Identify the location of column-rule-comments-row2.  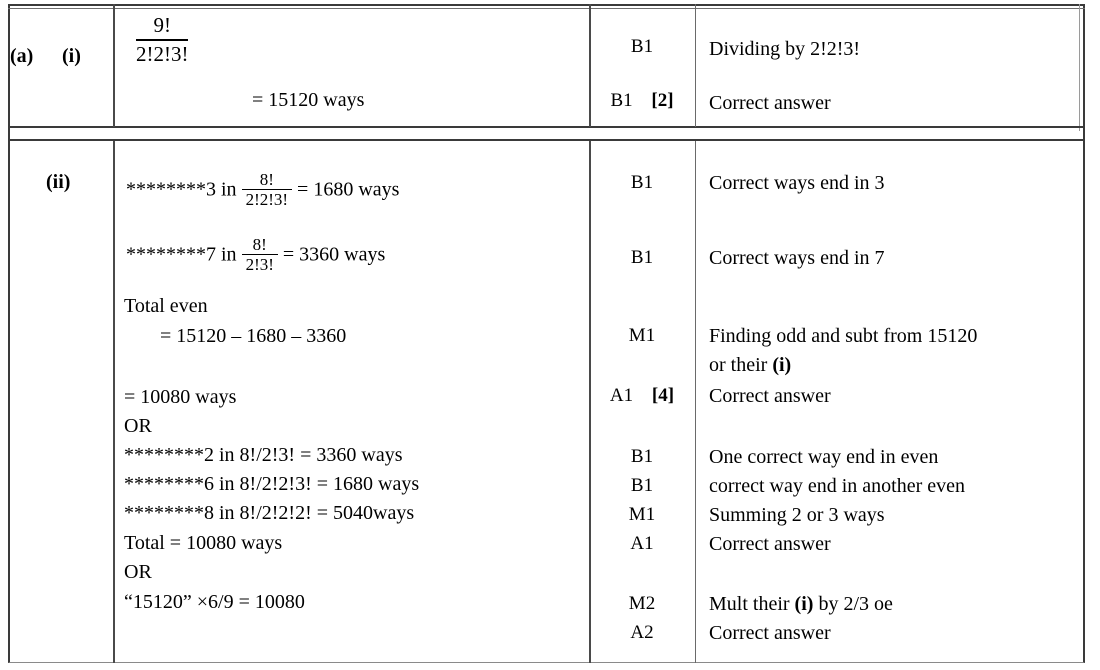
(695, 402).